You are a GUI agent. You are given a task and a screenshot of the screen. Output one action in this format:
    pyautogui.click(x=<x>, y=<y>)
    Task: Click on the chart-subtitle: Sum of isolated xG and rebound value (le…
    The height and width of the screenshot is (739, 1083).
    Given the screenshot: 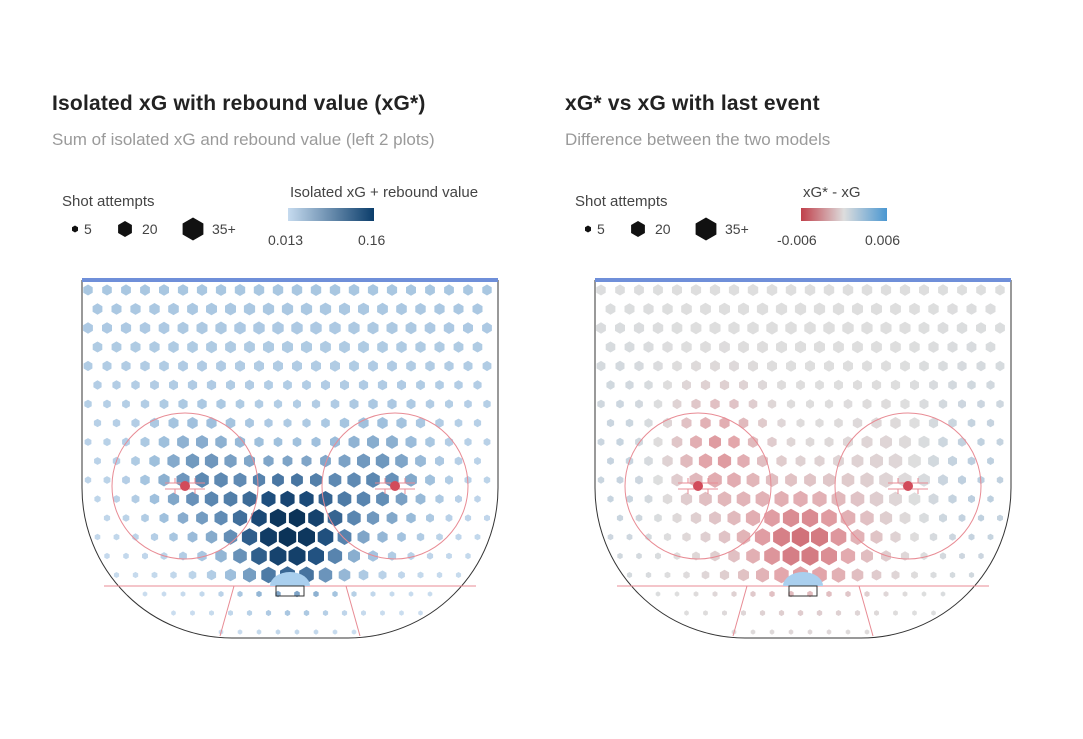 What is the action you would take?
    pyautogui.click(x=243, y=139)
    